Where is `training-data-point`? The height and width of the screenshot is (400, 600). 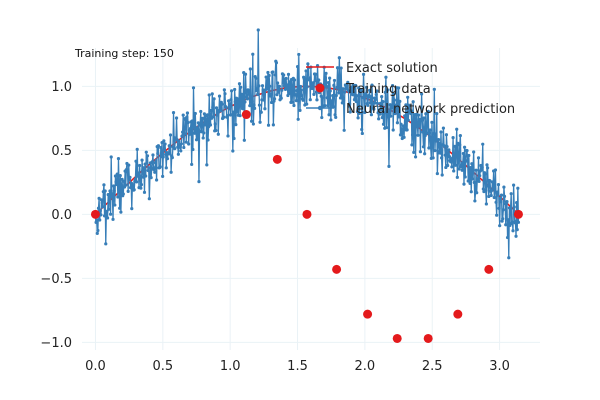 training-data-point is located at coordinates (458, 314).